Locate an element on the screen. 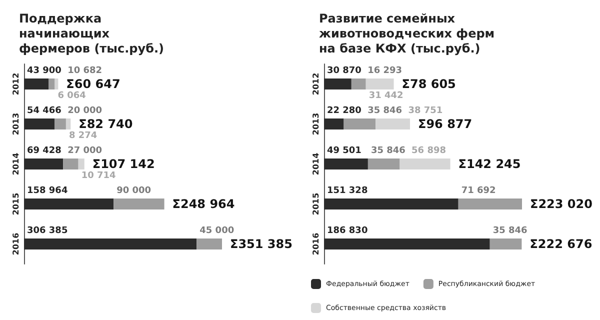  data-label: 49 501 is located at coordinates (344, 151).